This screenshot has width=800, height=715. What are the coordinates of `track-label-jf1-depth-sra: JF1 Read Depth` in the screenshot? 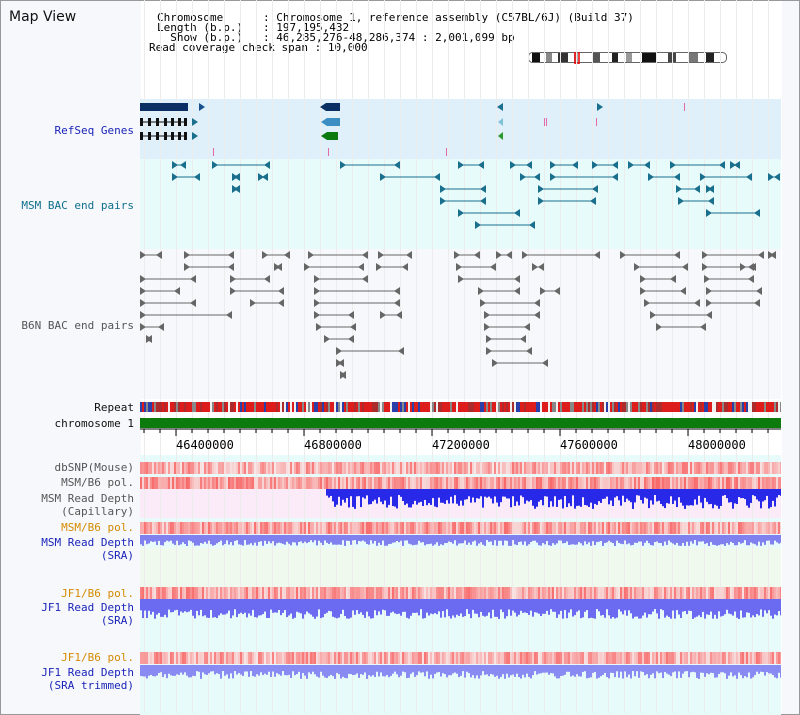 It's located at (87, 607).